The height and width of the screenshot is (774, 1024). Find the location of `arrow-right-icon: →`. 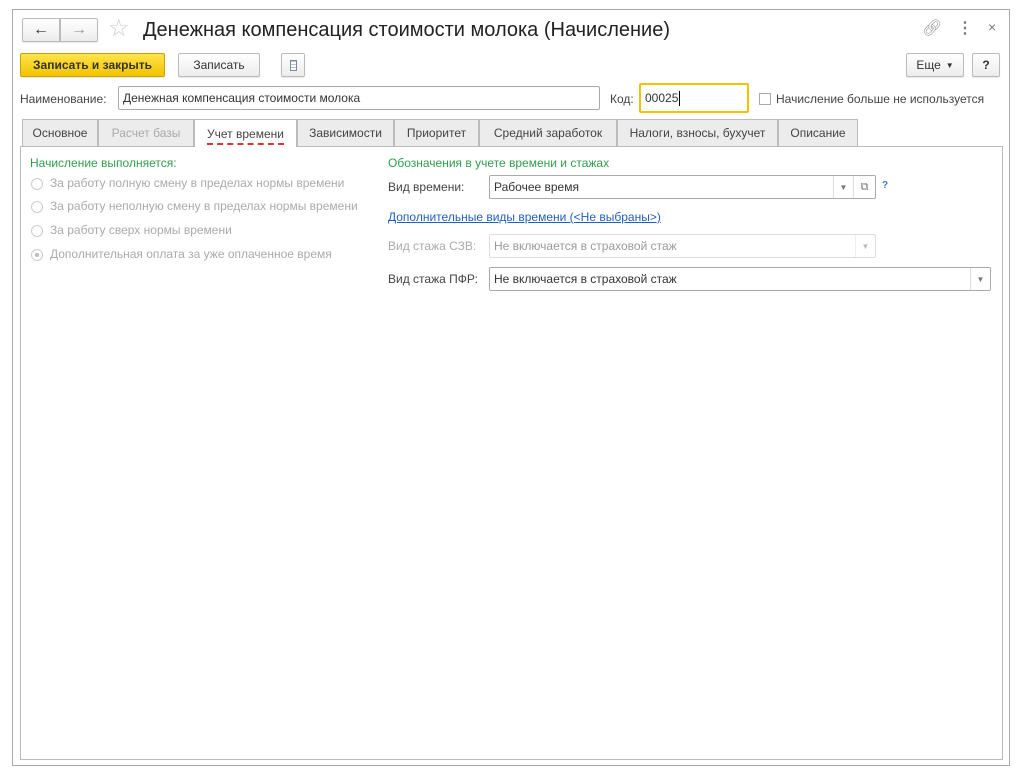

arrow-right-icon: → is located at coordinates (79, 29).